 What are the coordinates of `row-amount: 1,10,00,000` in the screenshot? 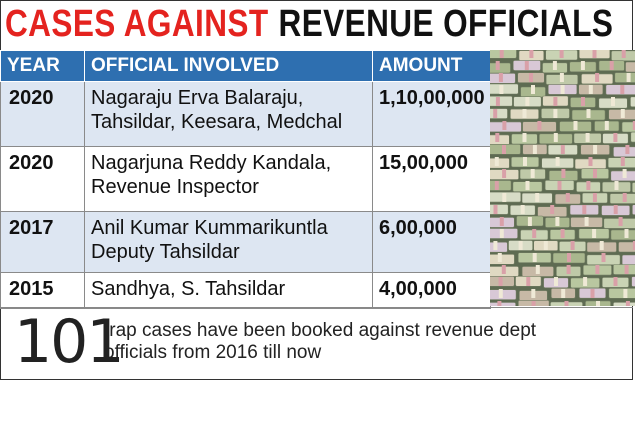 It's located at (431, 114).